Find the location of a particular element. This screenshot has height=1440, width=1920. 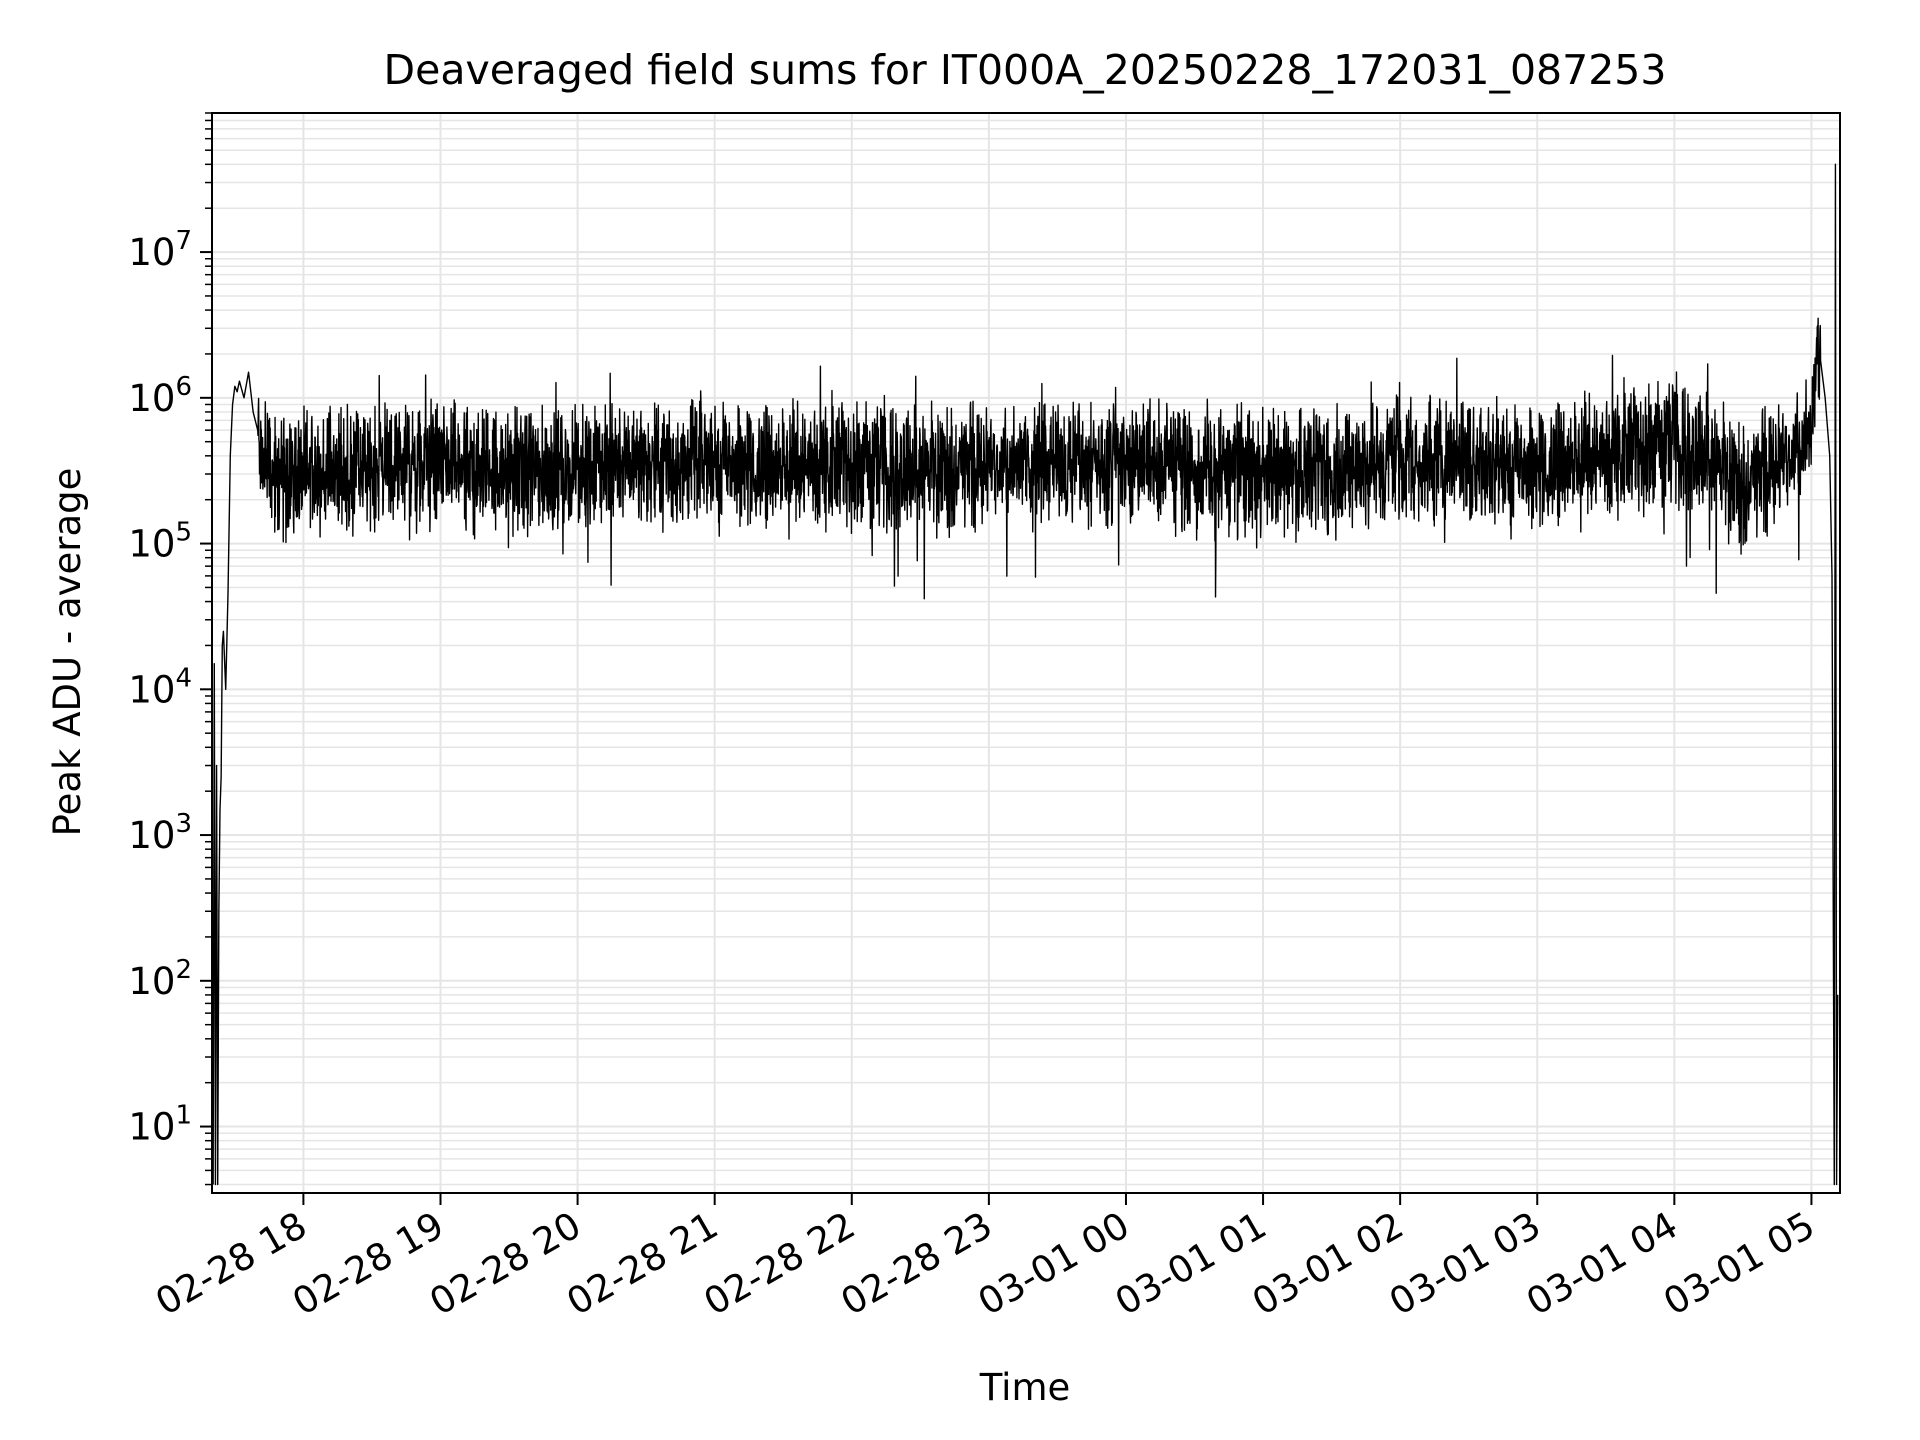

y-tick-exponent: 3 is located at coordinates (183, 824).